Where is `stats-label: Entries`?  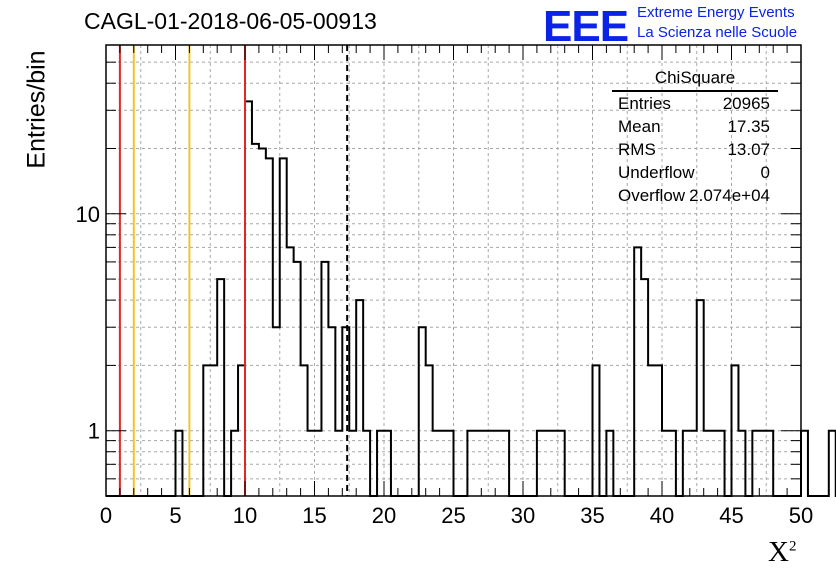
stats-label: Entries is located at coordinates (644, 103).